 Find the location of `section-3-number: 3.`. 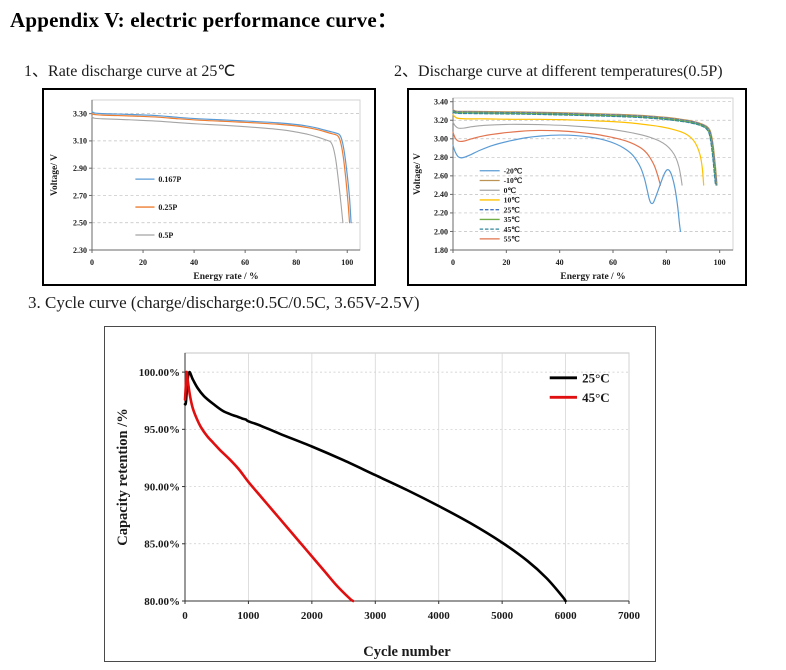

section-3-number: 3. is located at coordinates (34, 302).